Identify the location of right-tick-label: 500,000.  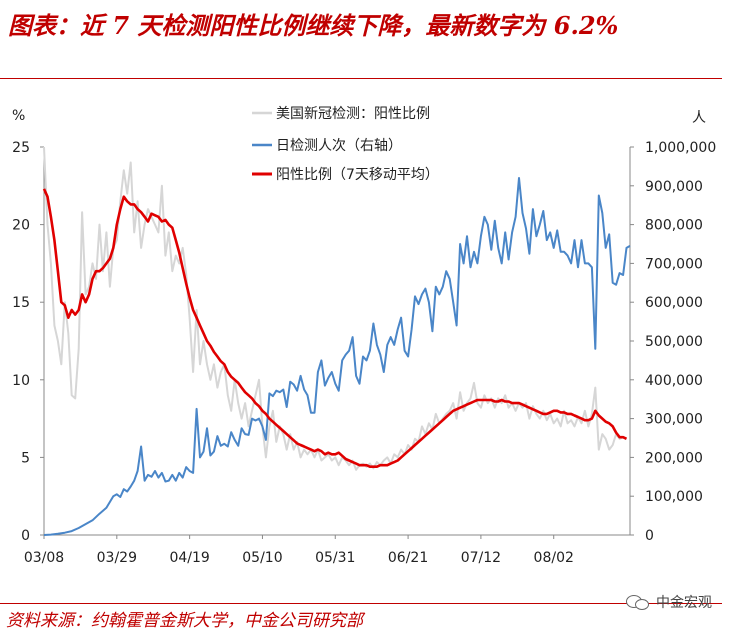
(674, 342).